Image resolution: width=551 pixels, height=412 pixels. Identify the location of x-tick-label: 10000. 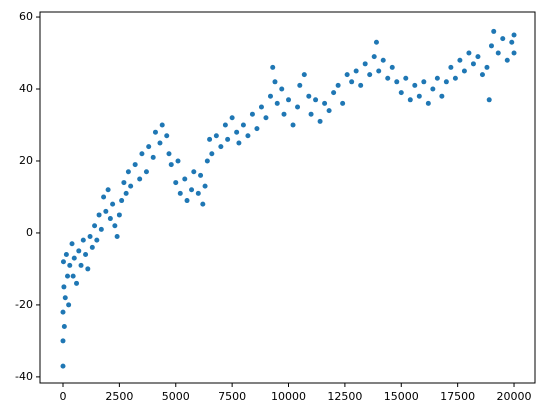
(288, 396).